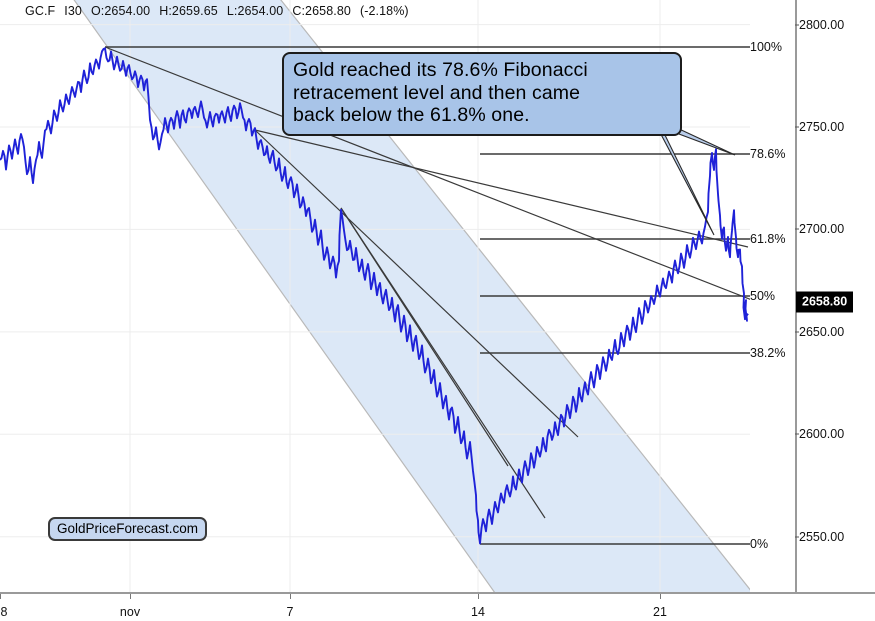 The width and height of the screenshot is (875, 621). I want to click on price-tick-label: 2800.00, so click(822, 24).